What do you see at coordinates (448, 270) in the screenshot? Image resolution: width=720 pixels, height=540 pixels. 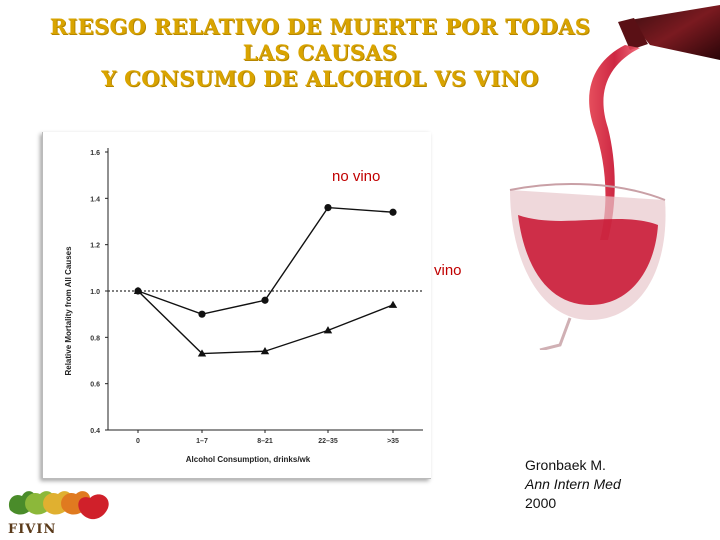 I see `label-vino: vino` at bounding box center [448, 270].